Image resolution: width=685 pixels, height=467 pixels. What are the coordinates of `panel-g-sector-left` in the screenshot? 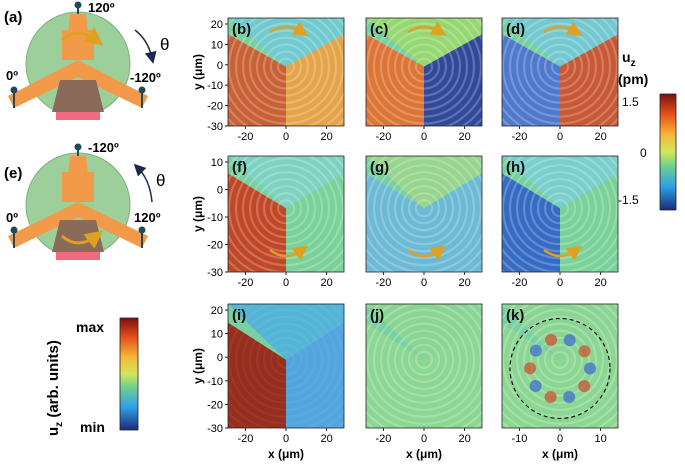 It's located at (395, 222).